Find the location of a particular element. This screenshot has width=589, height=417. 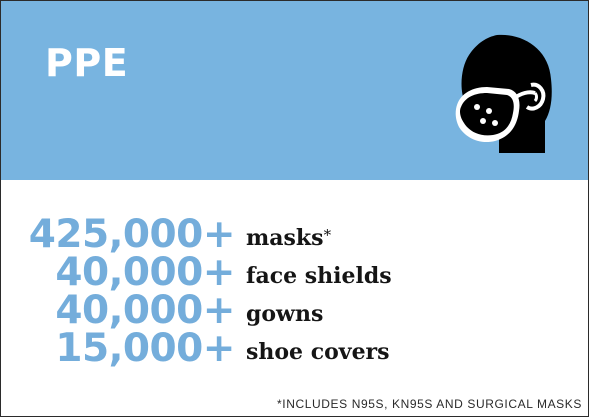

stat-label: shoe covers is located at coordinates (318, 352).